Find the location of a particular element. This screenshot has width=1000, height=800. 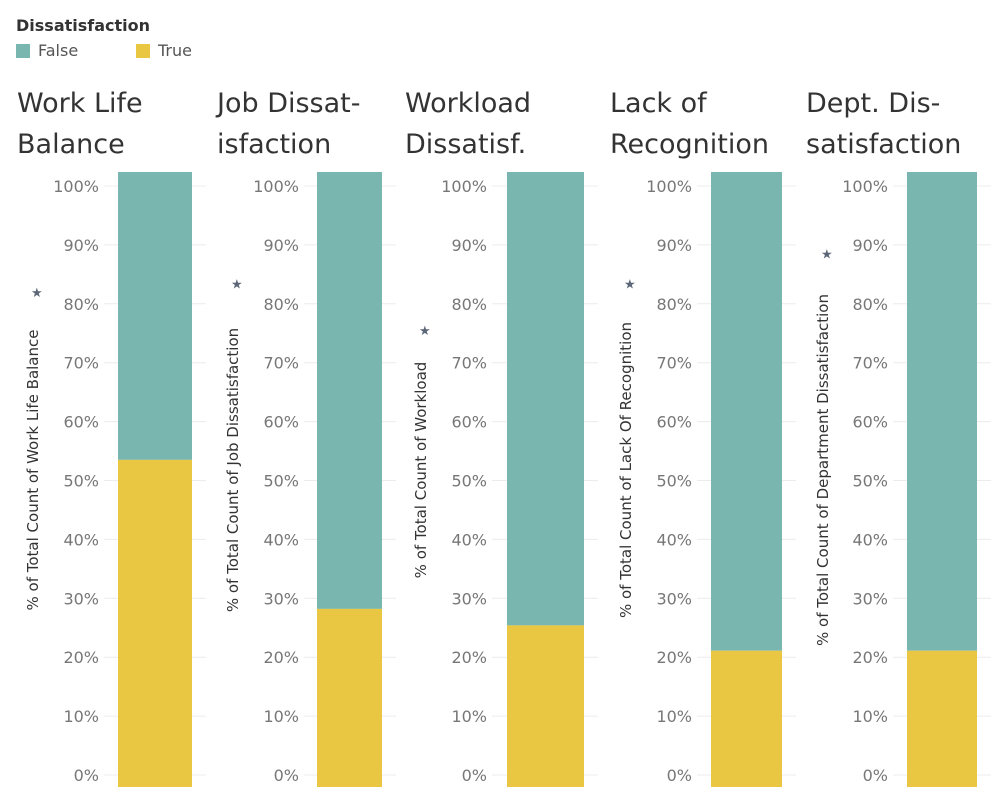

legend-label-true: True is located at coordinates (175, 50).